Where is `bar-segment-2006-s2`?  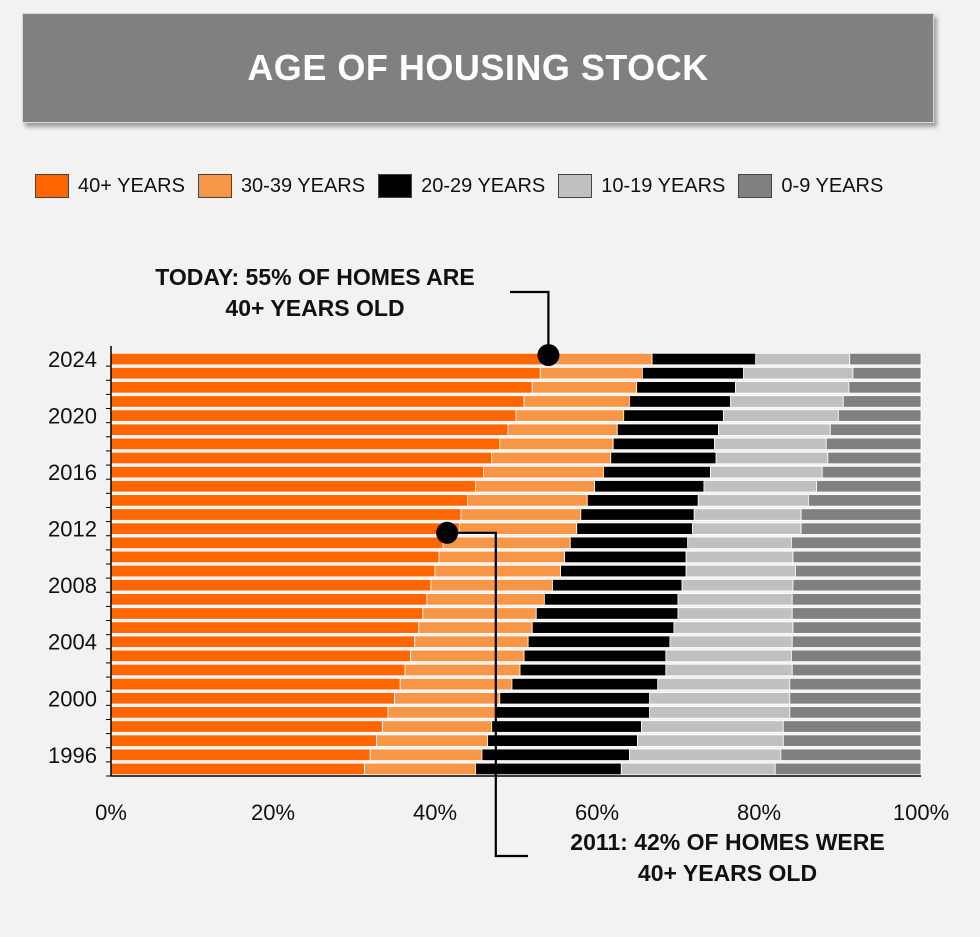
bar-segment-2006-s2 is located at coordinates (607, 613).